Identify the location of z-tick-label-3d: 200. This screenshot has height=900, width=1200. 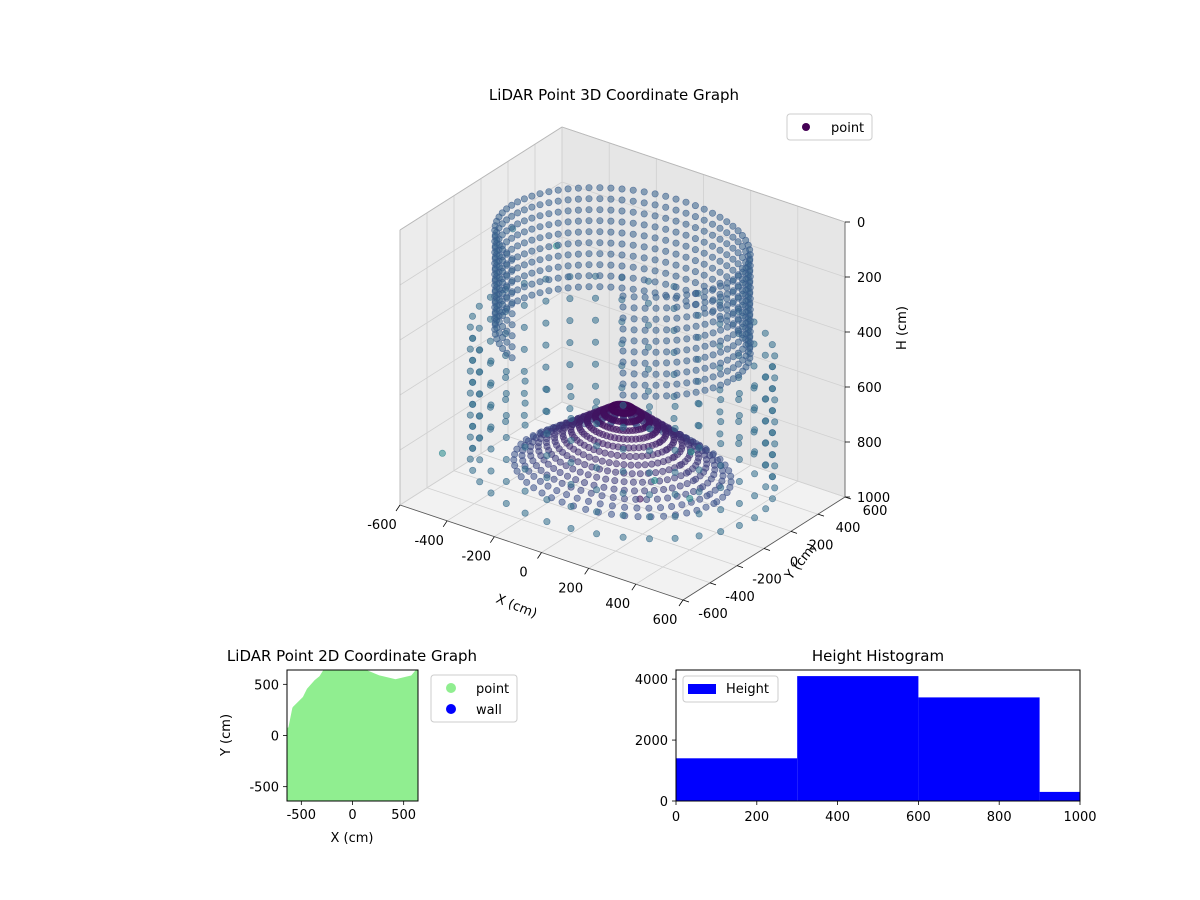
(869, 278).